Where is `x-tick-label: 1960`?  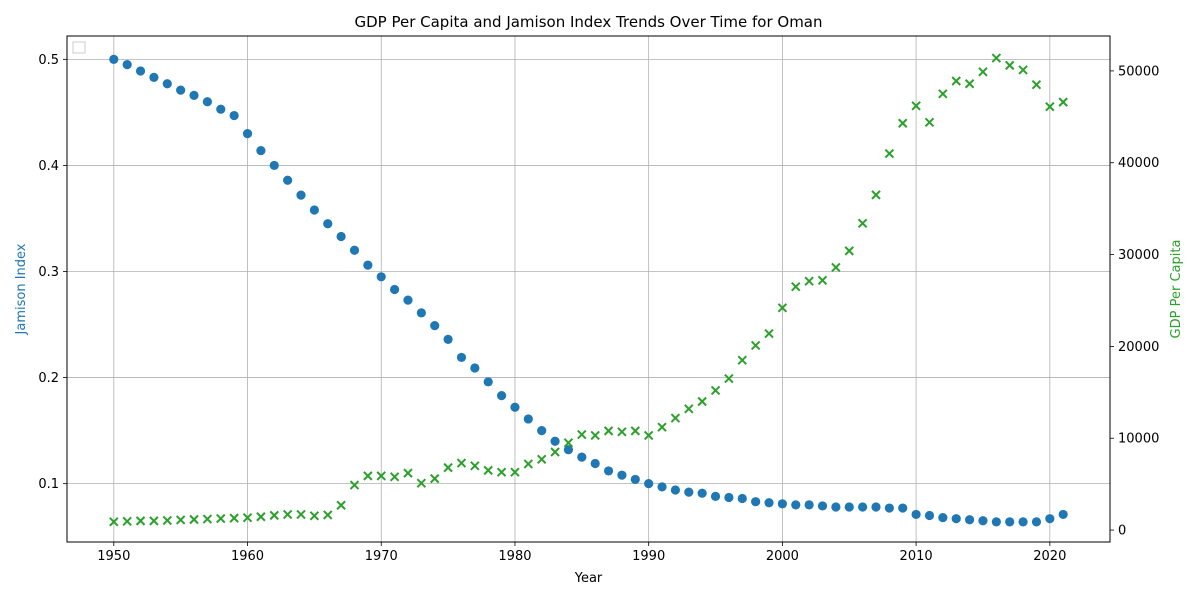 x-tick-label: 1960 is located at coordinates (247, 556).